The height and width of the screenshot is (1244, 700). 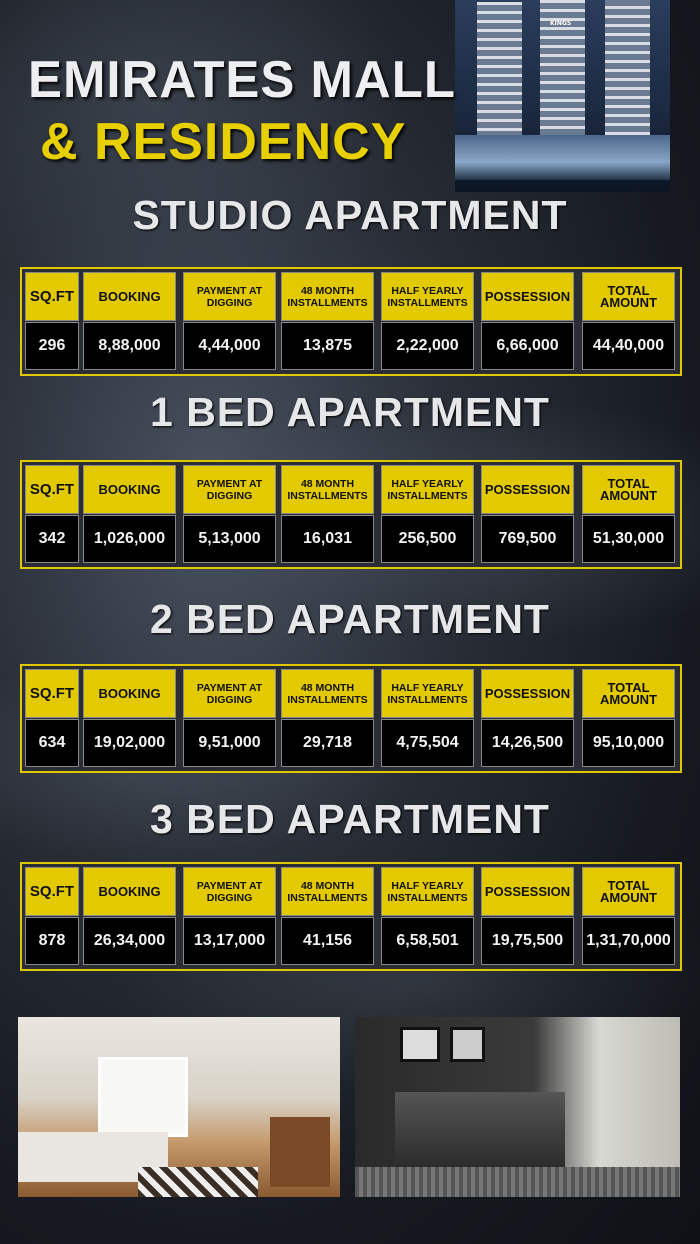 I want to click on table-cell: 41,156, so click(x=327, y=941).